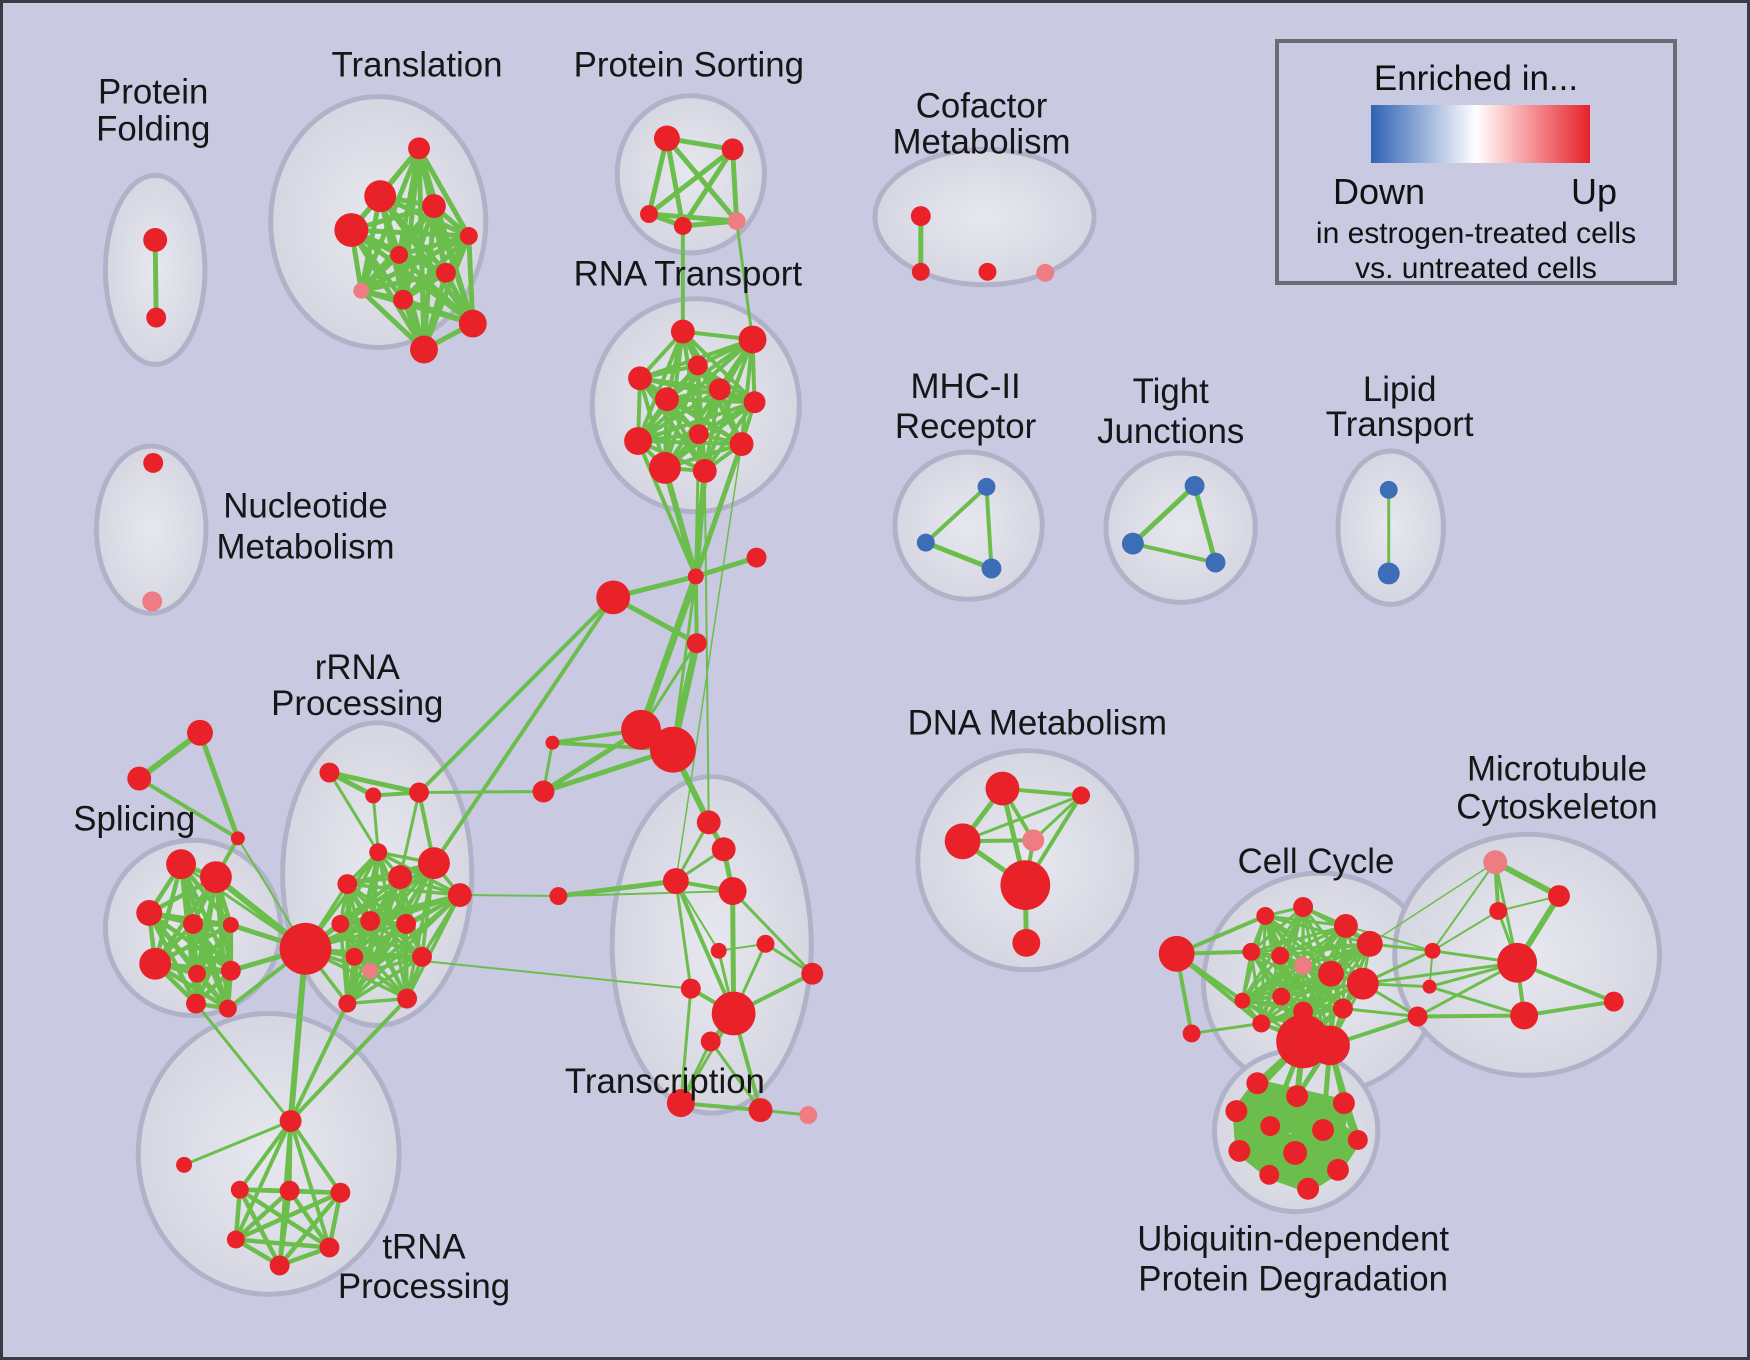 The width and height of the screenshot is (1750, 1360). Describe the element at coordinates (920, 216) in the screenshot. I see `node-cf1` at that location.